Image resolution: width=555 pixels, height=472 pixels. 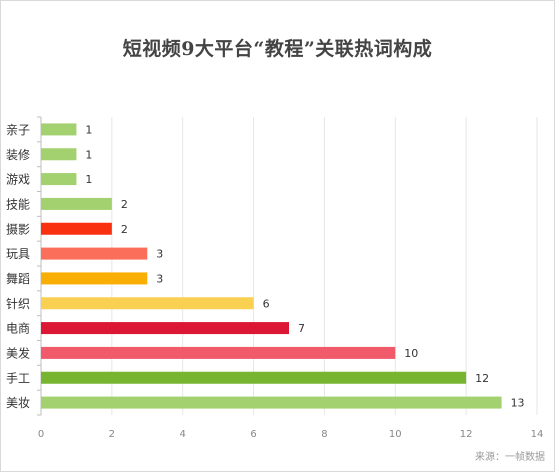 What do you see at coordinates (18, 254) in the screenshot?
I see `category-label: 玩具` at bounding box center [18, 254].